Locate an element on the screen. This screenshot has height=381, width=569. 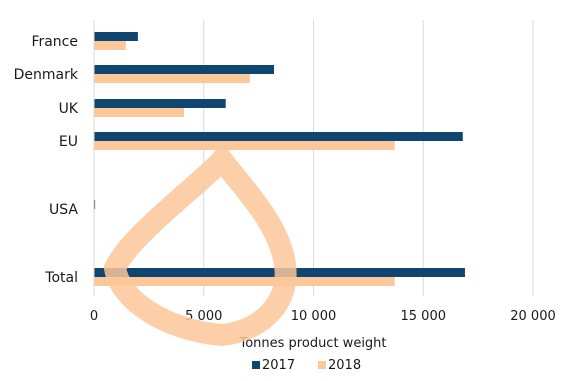
legend-swatch-2017 is located at coordinates (256, 365).